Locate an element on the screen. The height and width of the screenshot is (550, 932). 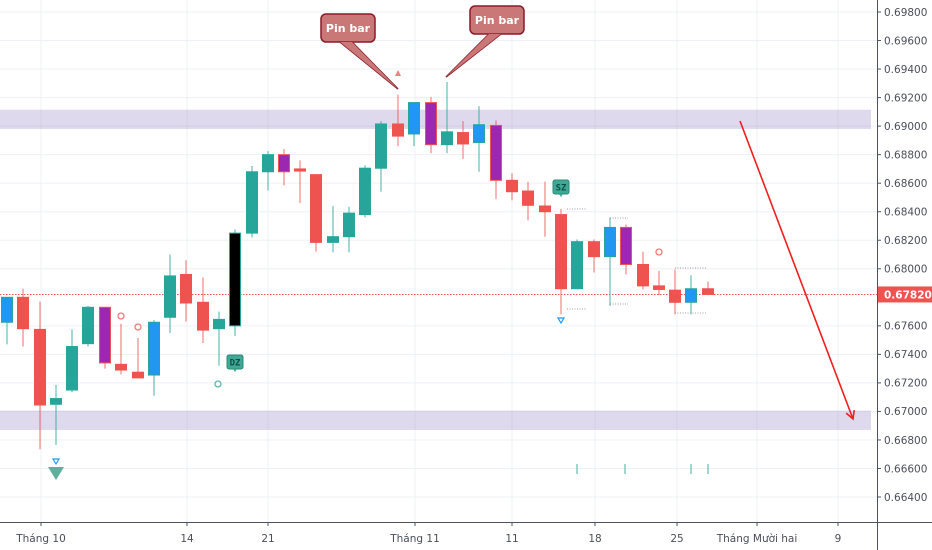
time-tick-label: 21 is located at coordinates (267, 539).